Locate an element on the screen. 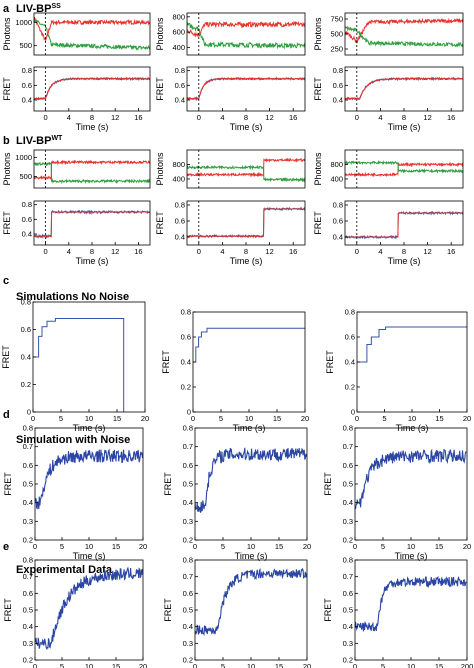 Image resolution: width=474 pixels, height=668 pixels. panel-label-d: d is located at coordinates (6, 415).